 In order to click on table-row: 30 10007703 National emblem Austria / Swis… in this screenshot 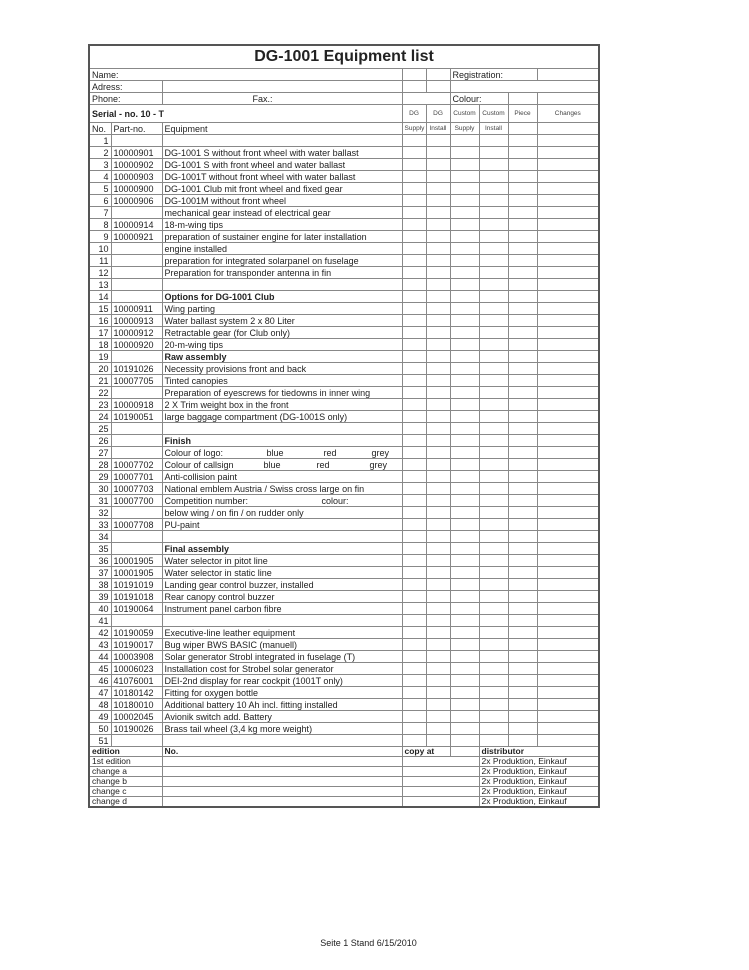, I will do `click(344, 488)`.